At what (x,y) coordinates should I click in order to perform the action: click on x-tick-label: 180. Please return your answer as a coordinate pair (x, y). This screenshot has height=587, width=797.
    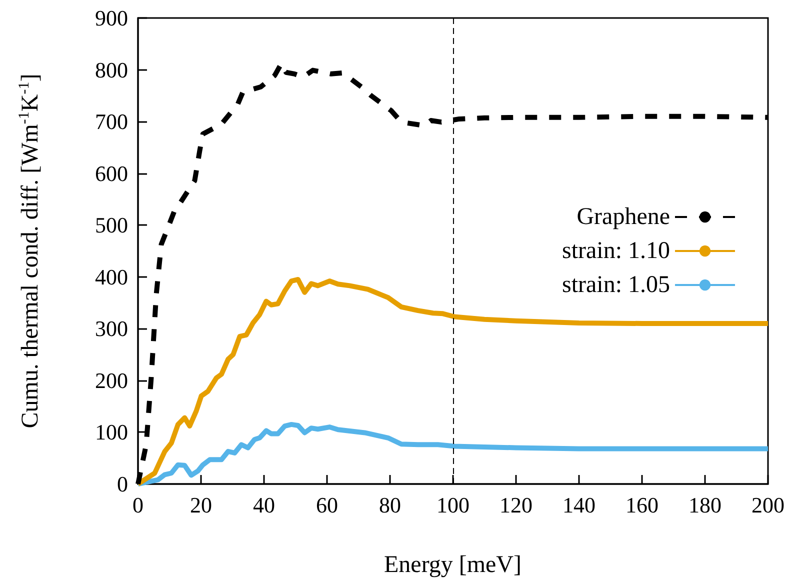
    Looking at the image, I should click on (705, 505).